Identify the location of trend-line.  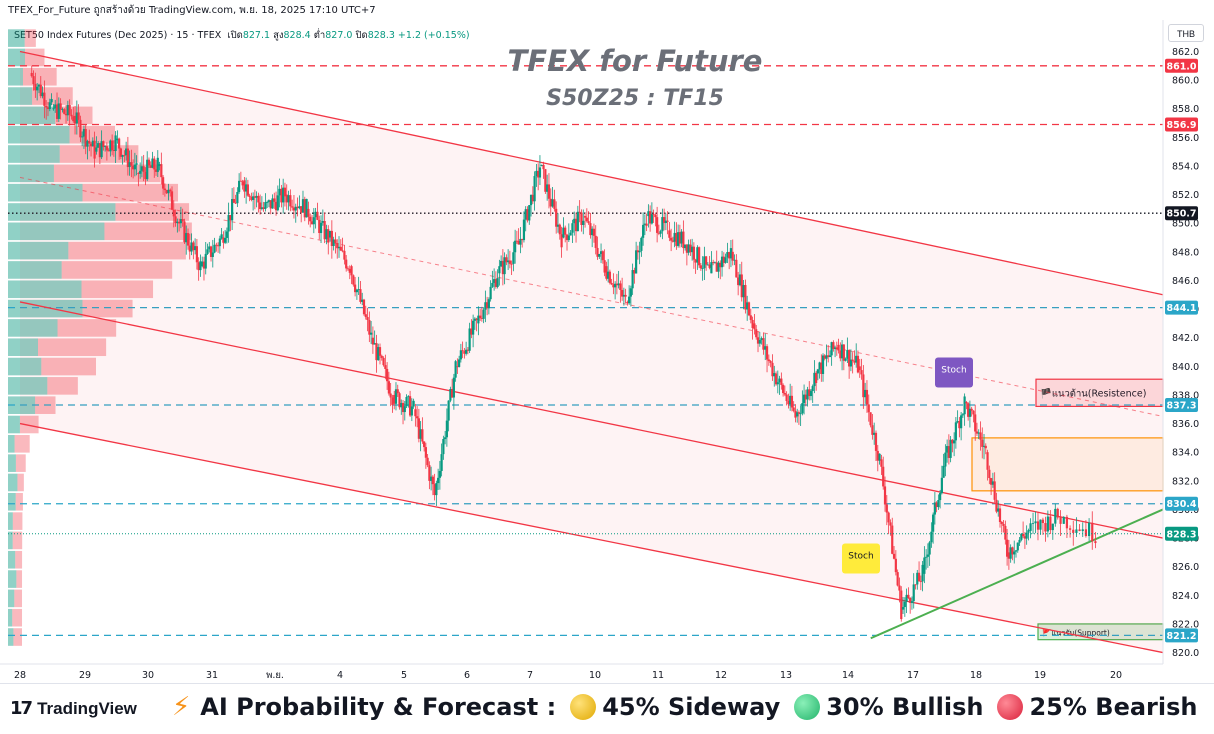
(1017, 574).